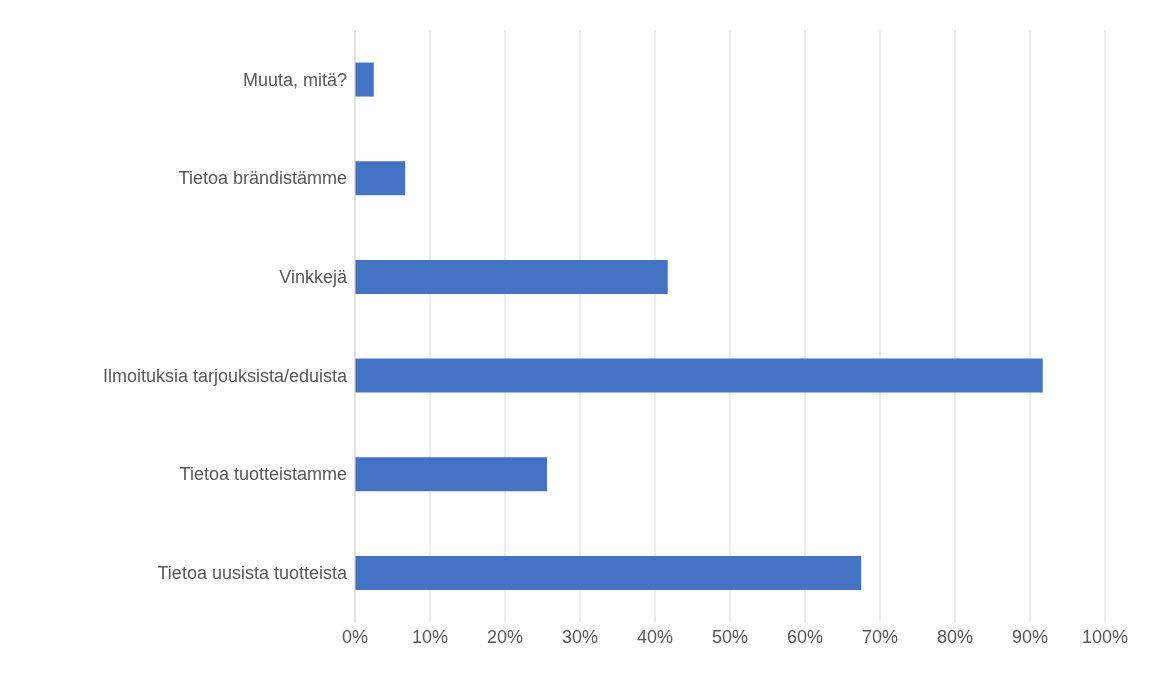 The width and height of the screenshot is (1153, 675). What do you see at coordinates (355, 636) in the screenshot?
I see `x-tick-label: 0%` at bounding box center [355, 636].